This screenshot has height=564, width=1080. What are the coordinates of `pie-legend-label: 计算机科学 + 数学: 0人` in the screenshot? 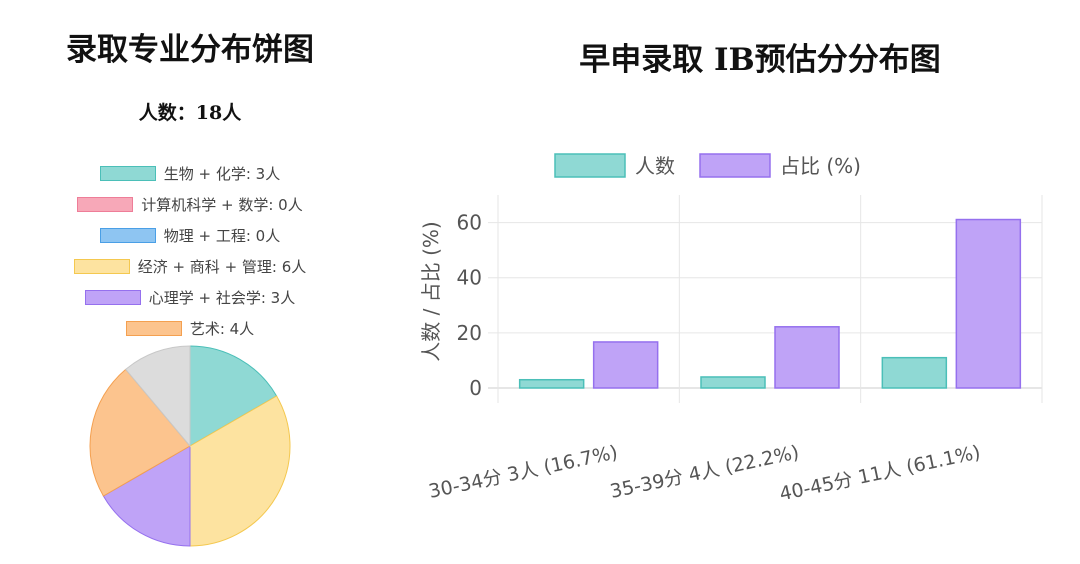 It's located at (222, 205).